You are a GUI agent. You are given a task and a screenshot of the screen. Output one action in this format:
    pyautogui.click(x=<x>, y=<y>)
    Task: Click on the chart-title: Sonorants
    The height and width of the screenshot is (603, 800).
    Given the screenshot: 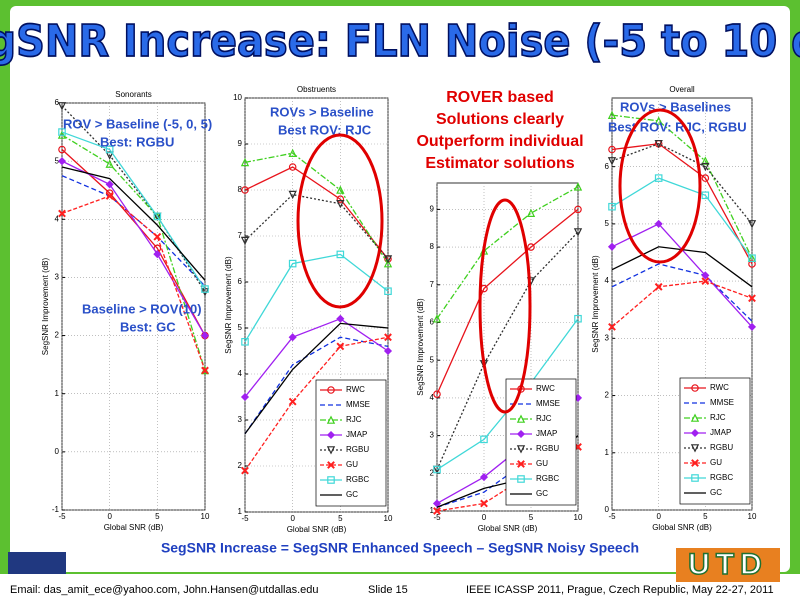 What is the action you would take?
    pyautogui.click(x=133, y=94)
    